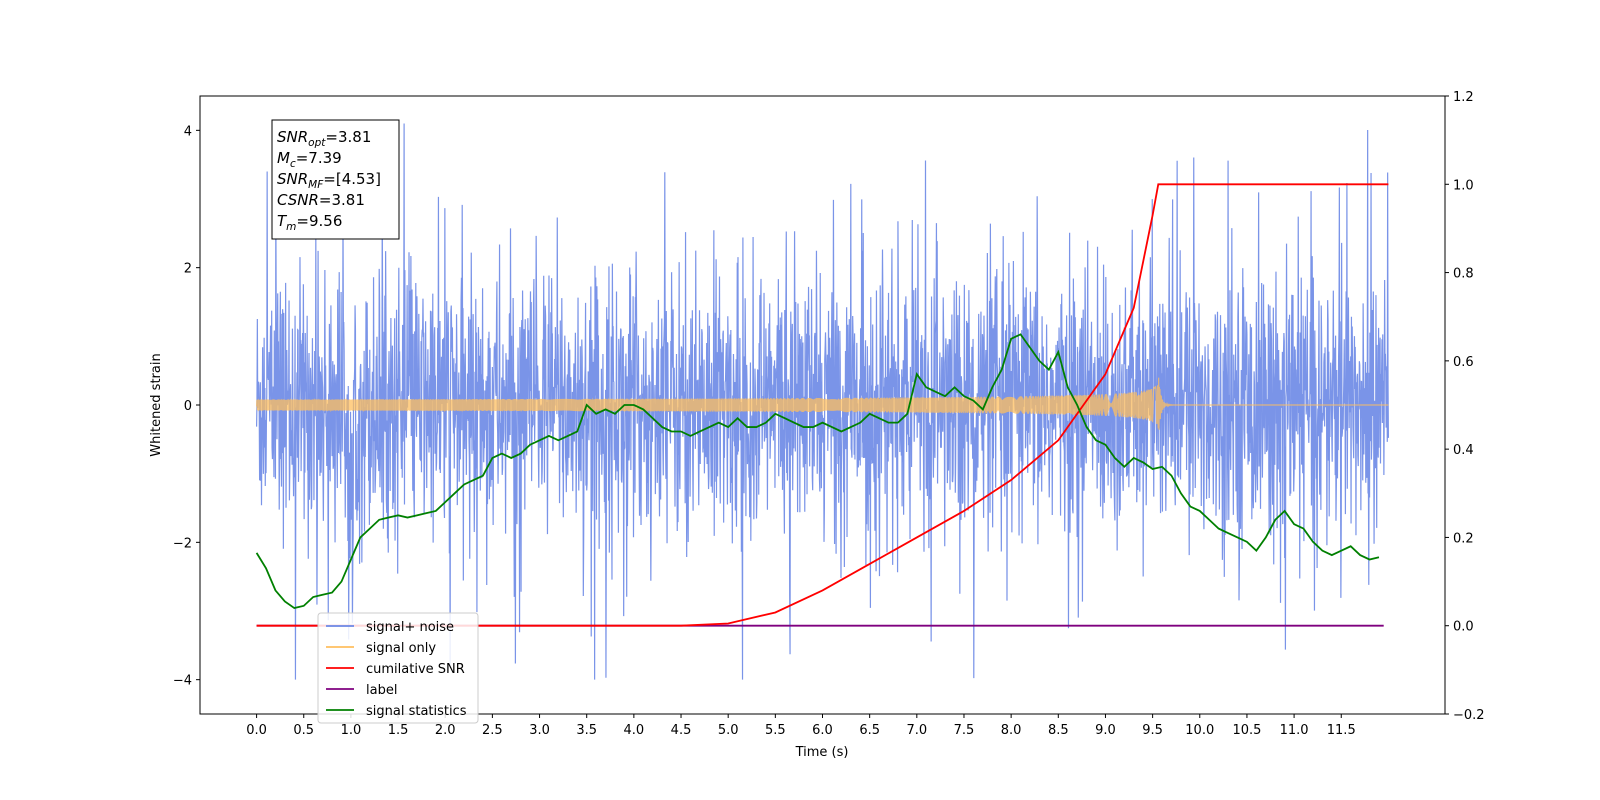 The width and height of the screenshot is (1600, 800). I want to click on x-tick-label: 9.5, so click(1152, 730).